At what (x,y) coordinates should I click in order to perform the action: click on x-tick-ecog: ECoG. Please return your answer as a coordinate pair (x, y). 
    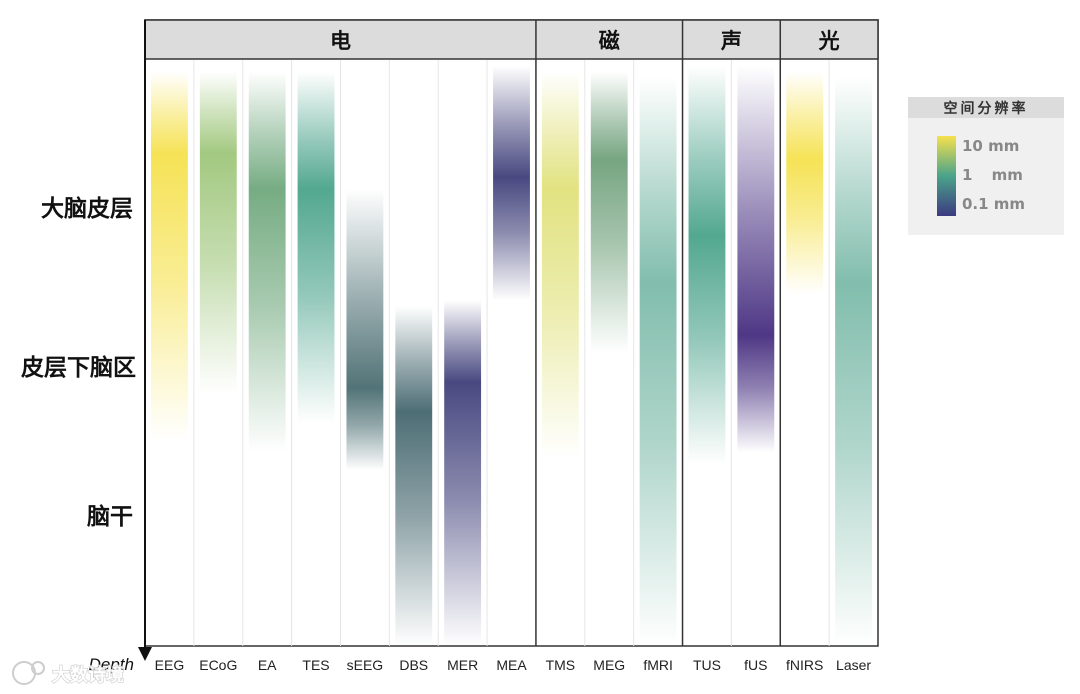
    Looking at the image, I should click on (218, 665).